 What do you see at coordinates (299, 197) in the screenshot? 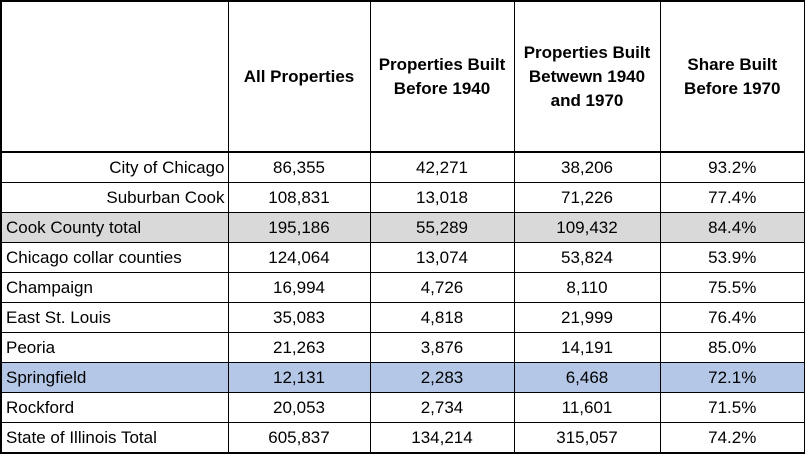
I see `all-properties-cell: 108,831` at bounding box center [299, 197].